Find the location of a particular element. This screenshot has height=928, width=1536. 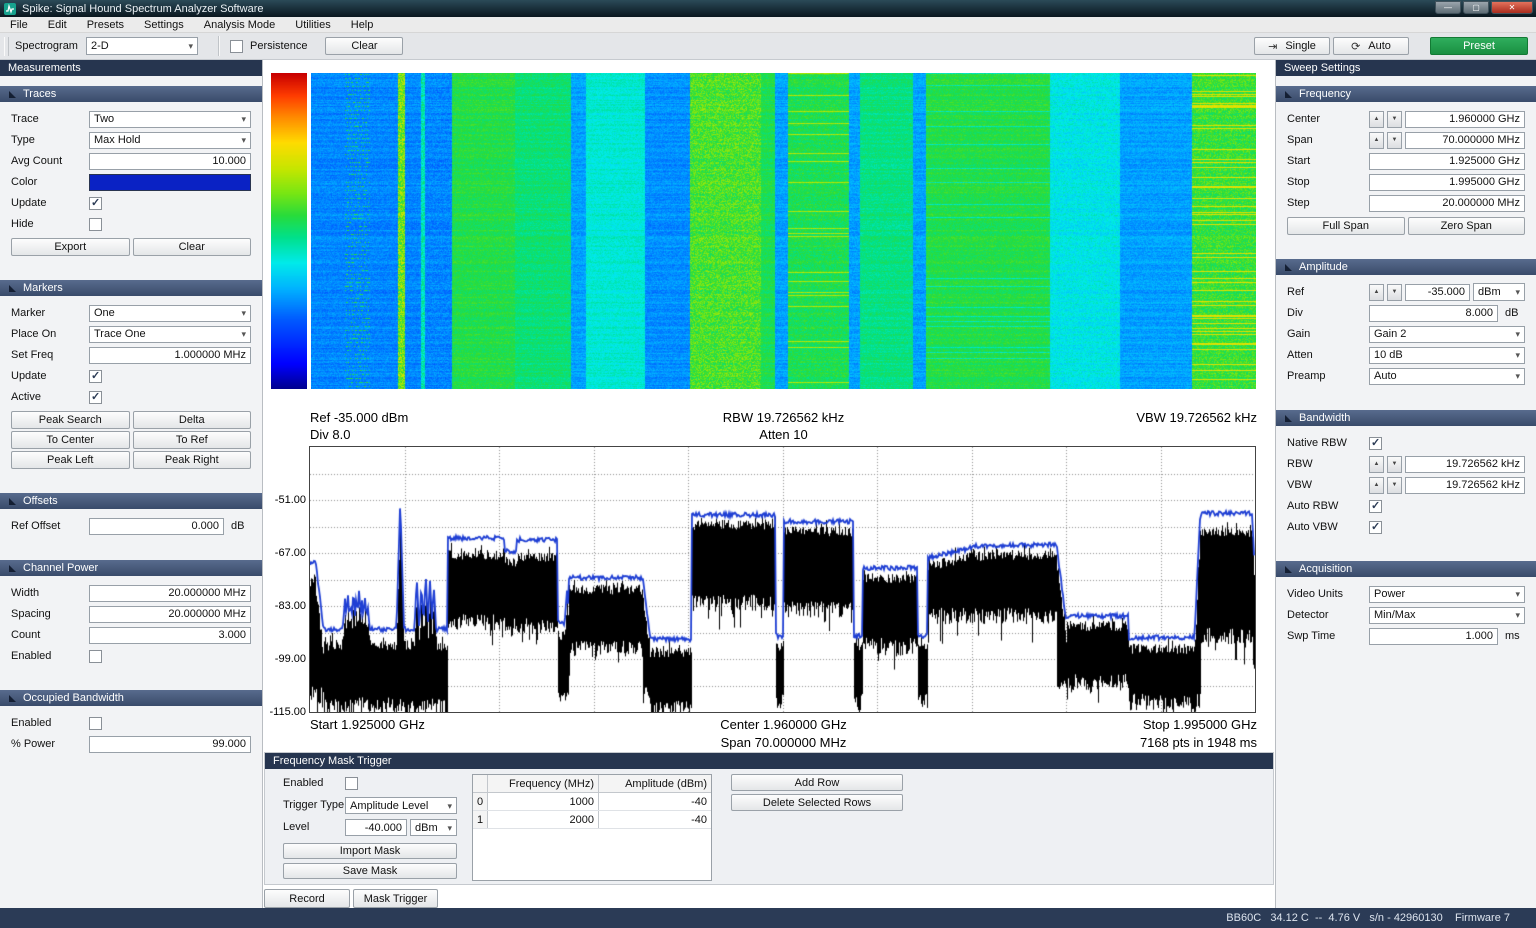

native-rbw-checkbox is located at coordinates (1375, 443).